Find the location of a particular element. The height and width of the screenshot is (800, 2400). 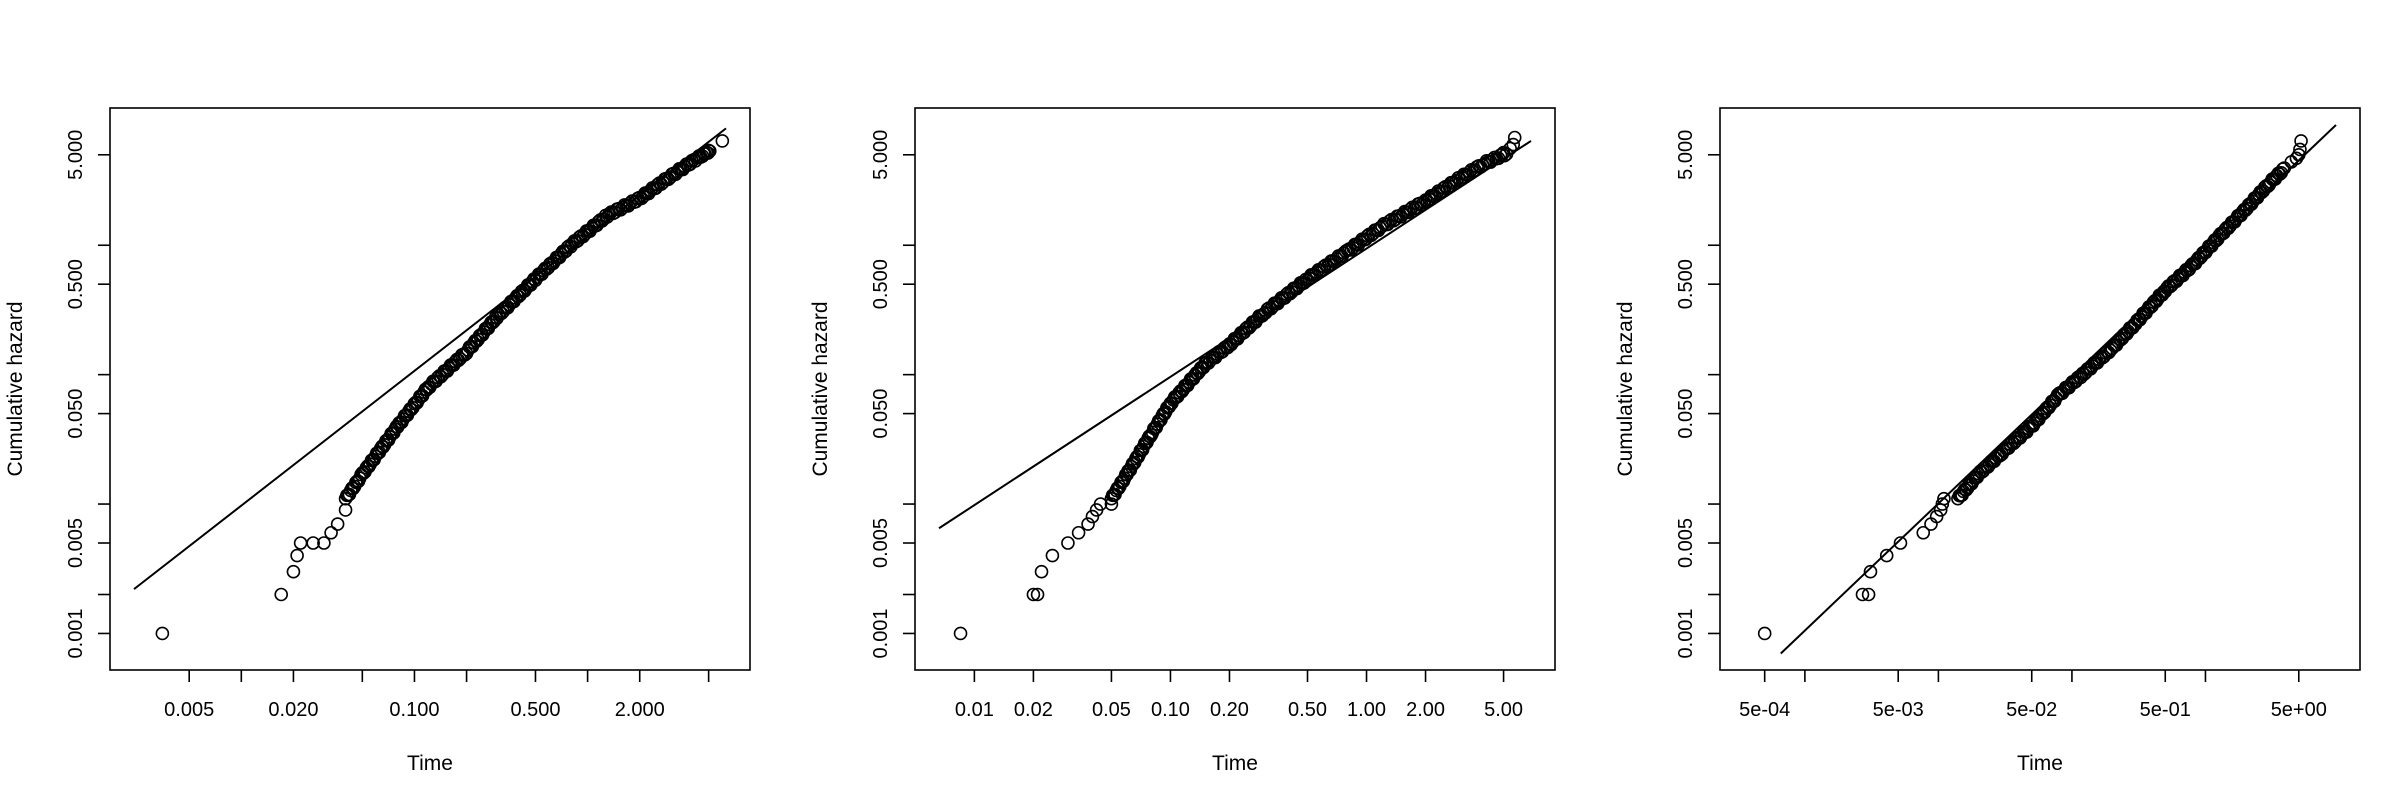

x-tick-label: 0.01 is located at coordinates (974, 710).